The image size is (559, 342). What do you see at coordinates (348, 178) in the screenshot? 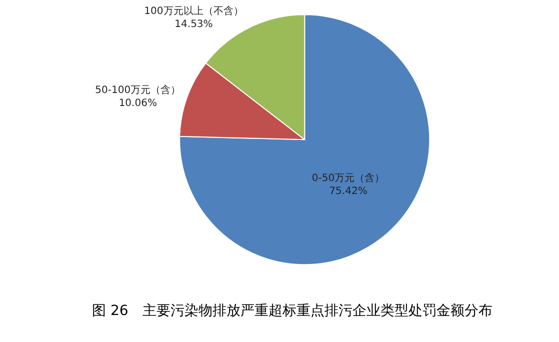
I see `slice-label: 0-50万元（含）` at bounding box center [348, 178].